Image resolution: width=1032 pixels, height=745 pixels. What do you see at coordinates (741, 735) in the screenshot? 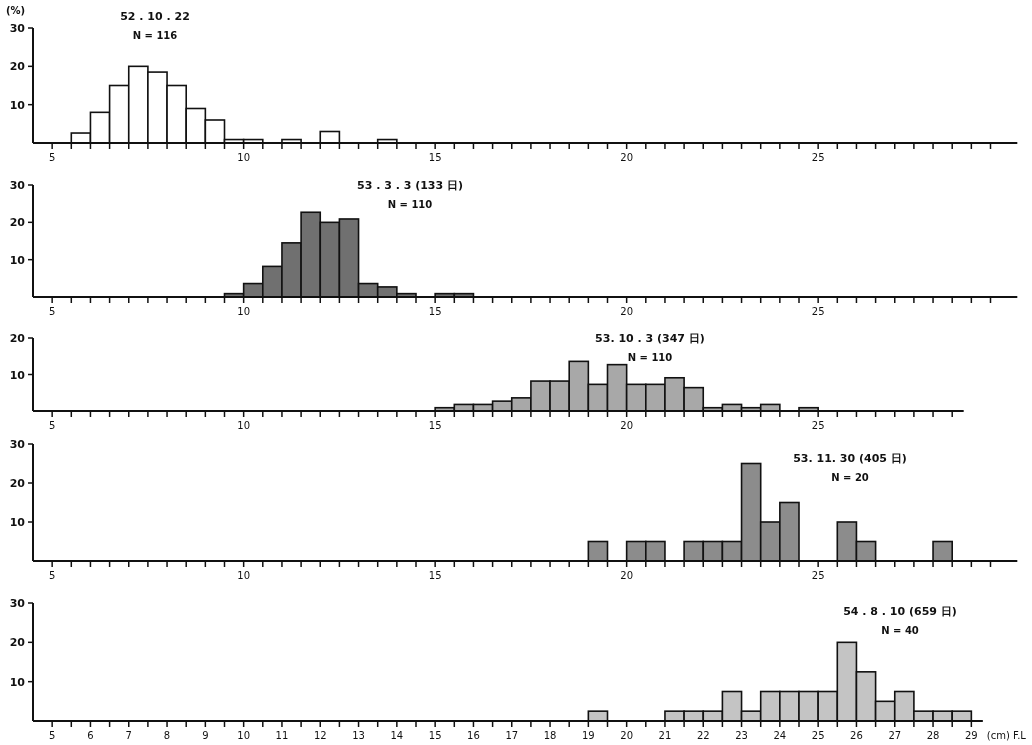
I see `x-tick-label: 23` at bounding box center [741, 735].